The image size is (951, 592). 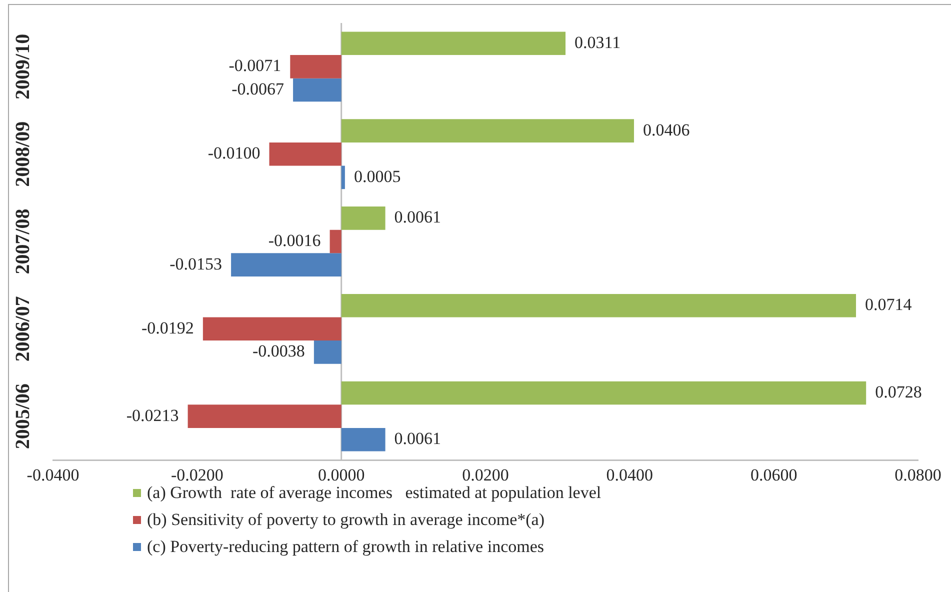 I want to click on x-tick-label: 0.0800, so click(x=918, y=475).